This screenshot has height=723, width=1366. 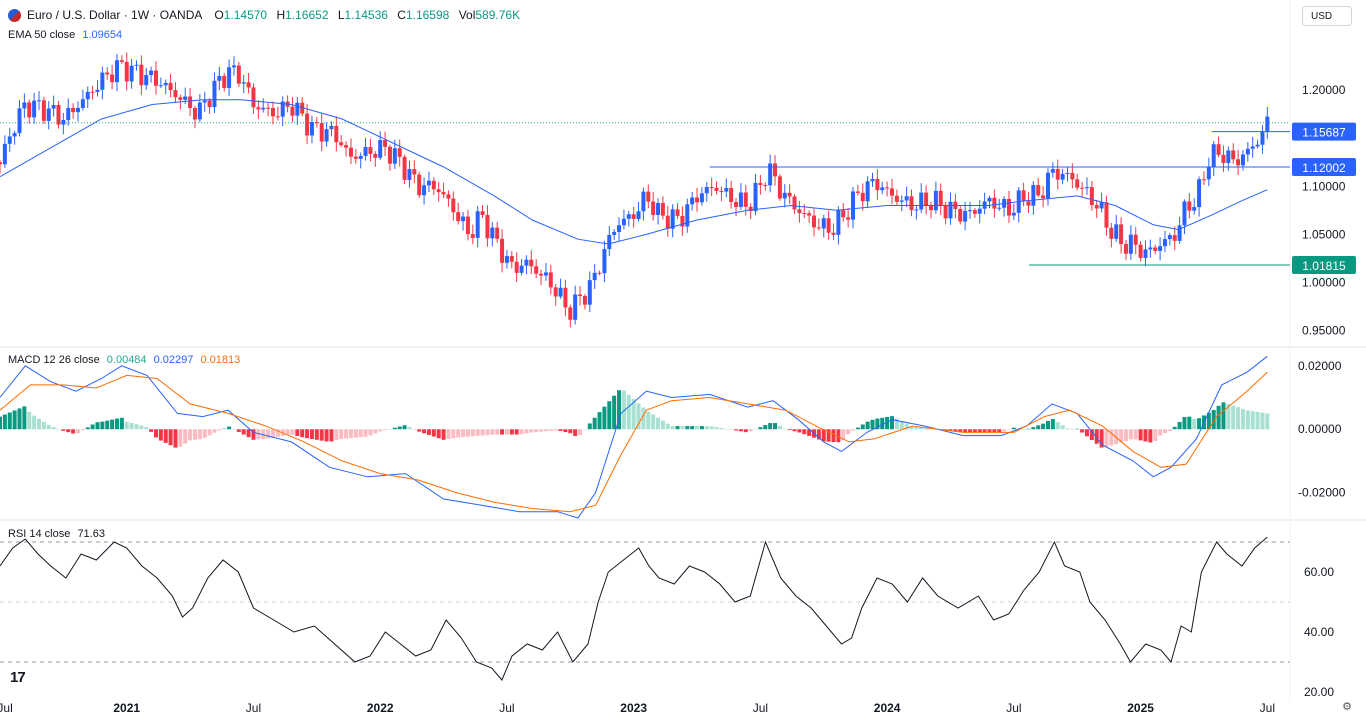 What do you see at coordinates (380, 708) in the screenshot?
I see `time-tick-label: 2022` at bounding box center [380, 708].